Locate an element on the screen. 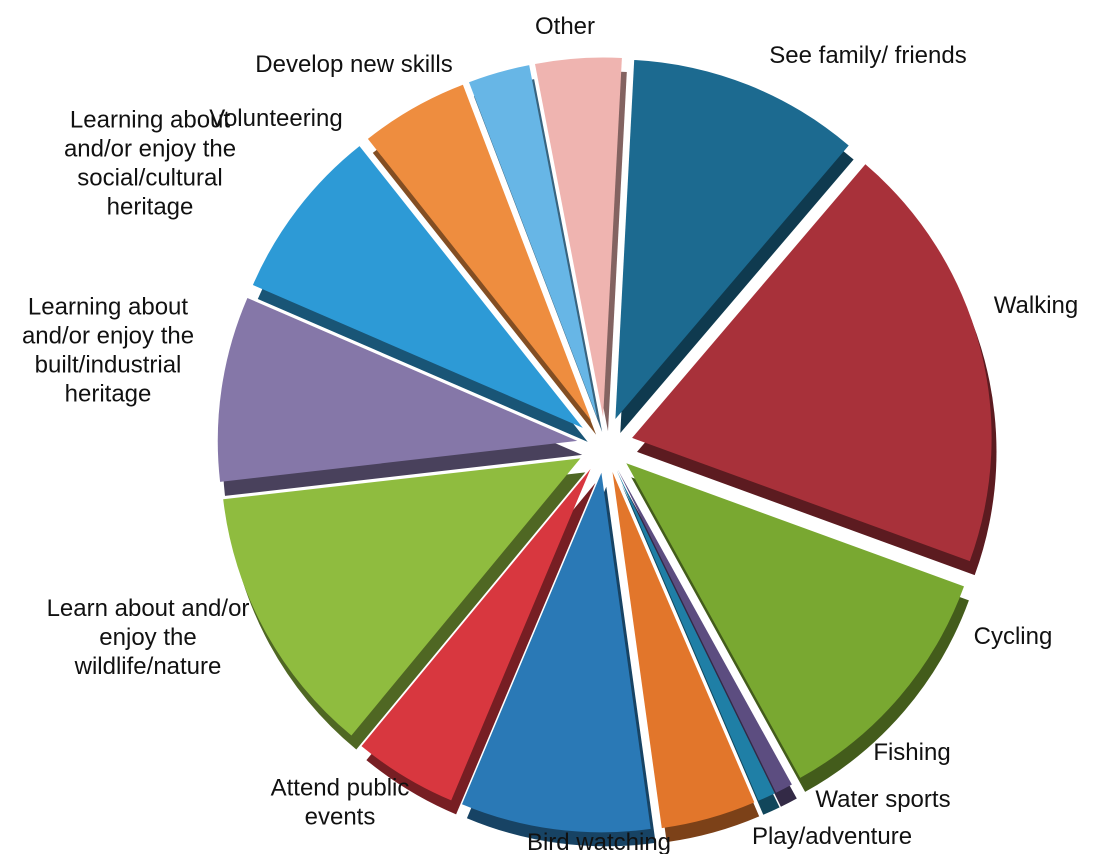 Image resolution: width=1094 pixels, height=854 pixels. pie-slice-face-bird-watching is located at coordinates (556, 652).